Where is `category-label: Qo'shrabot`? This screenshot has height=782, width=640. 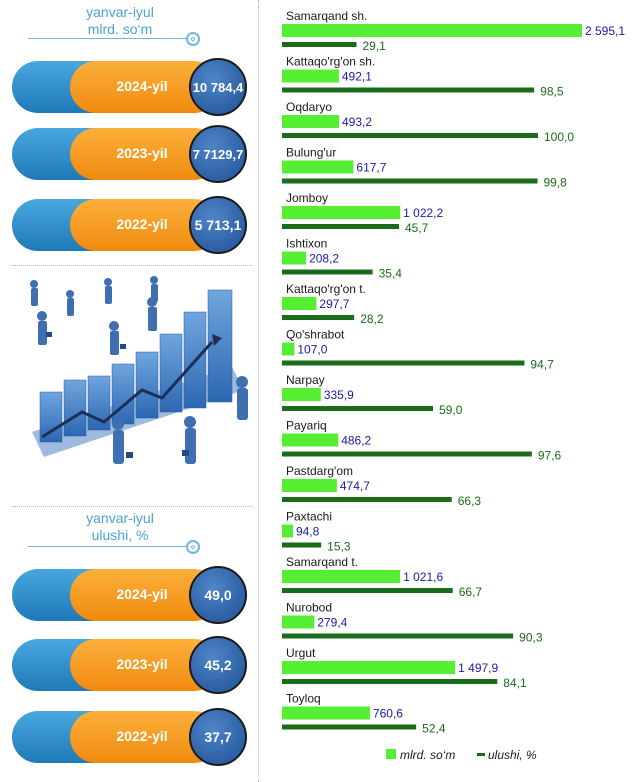
category-label: Qo'shrabot is located at coordinates (315, 335).